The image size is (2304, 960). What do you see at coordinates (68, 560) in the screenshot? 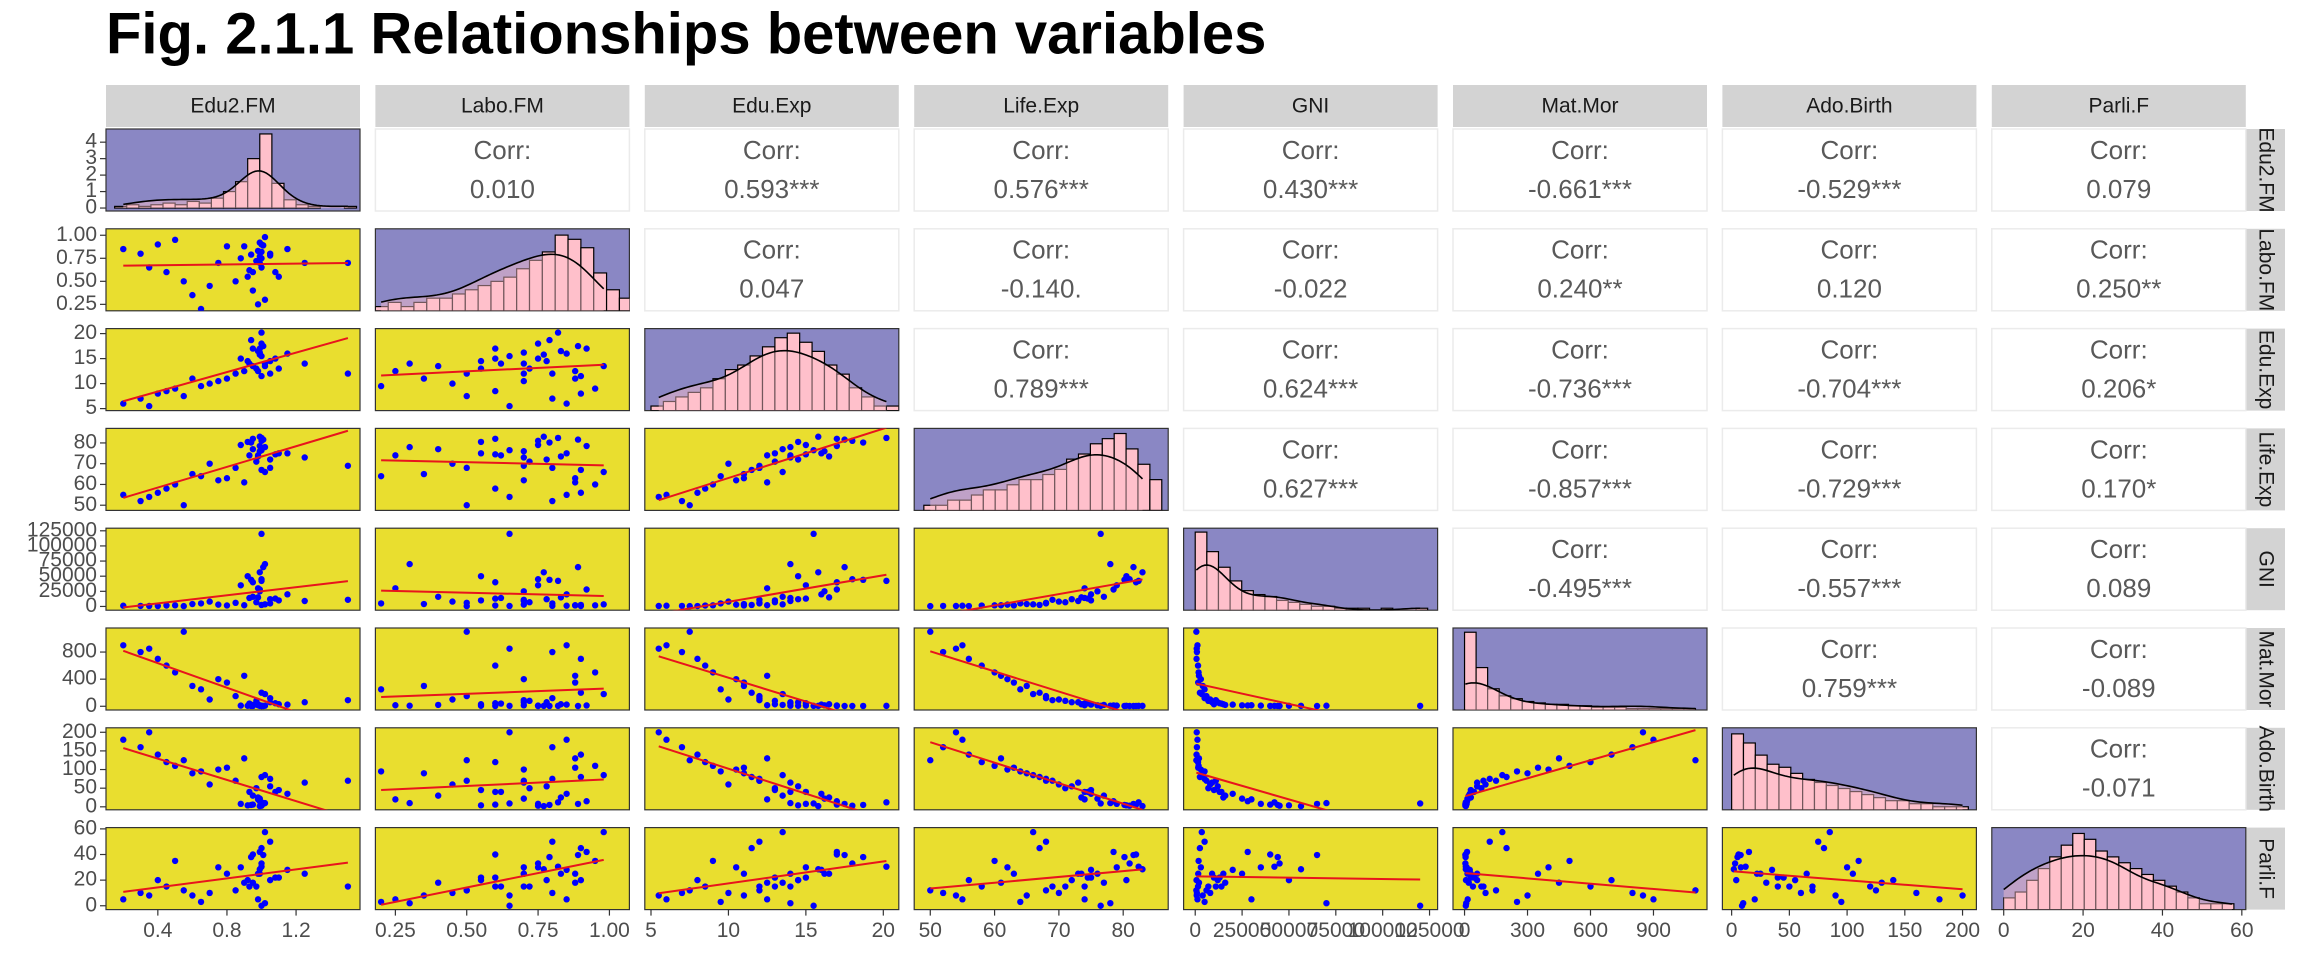
I see `y-tick-label: 75000` at bounding box center [68, 560].